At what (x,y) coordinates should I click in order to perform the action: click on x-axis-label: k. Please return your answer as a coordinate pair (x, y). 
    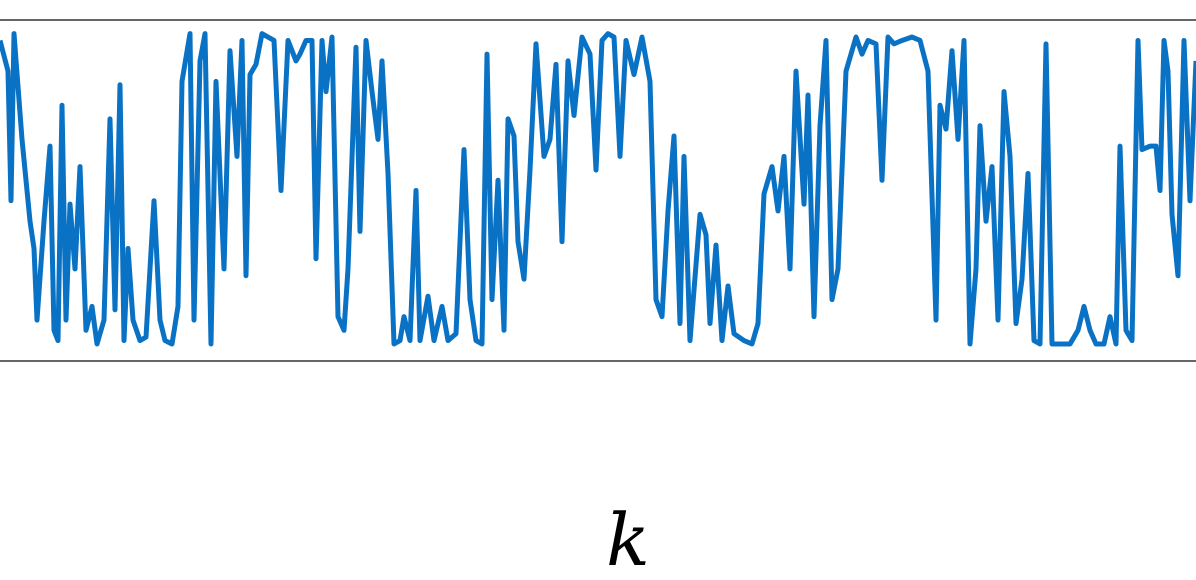
    Looking at the image, I should click on (628, 539).